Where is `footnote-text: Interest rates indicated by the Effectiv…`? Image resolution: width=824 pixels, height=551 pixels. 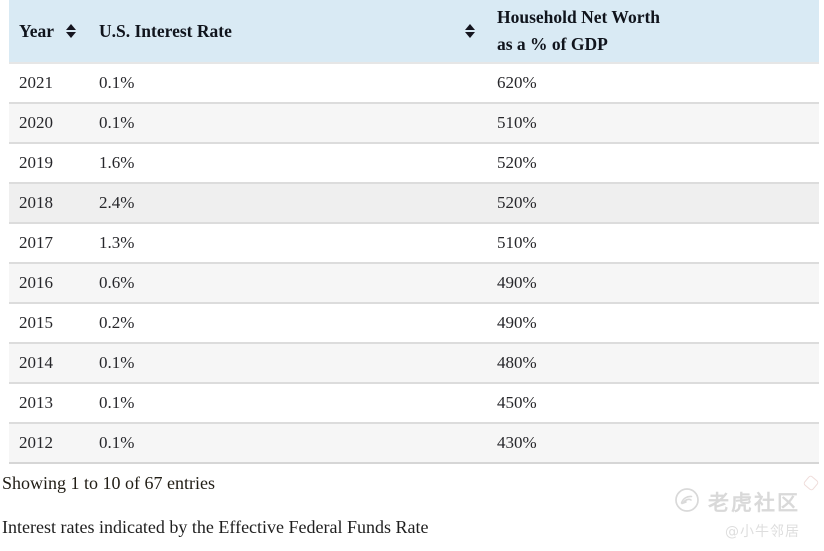 footnote-text: Interest rates indicated by the Effectiv… is located at coordinates (215, 527).